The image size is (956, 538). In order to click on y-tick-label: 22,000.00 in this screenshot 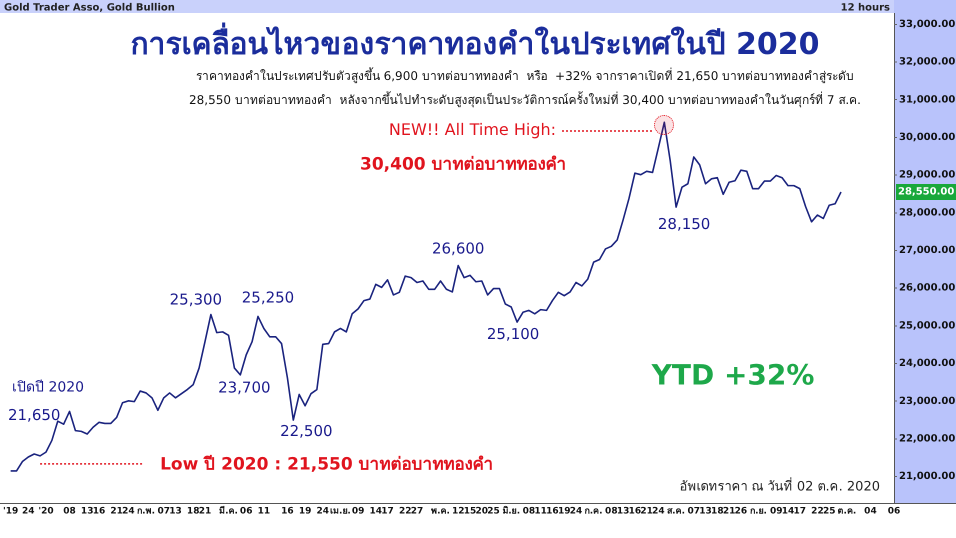, I will do `click(927, 439)`.